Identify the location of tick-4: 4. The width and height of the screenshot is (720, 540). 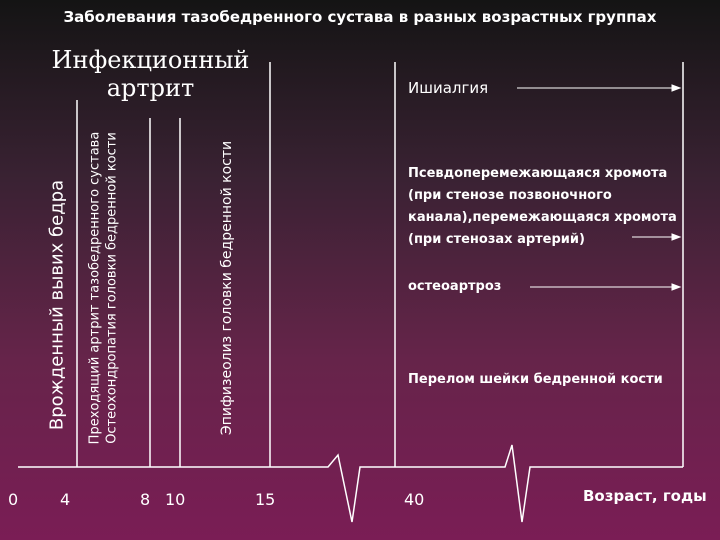
(65, 499).